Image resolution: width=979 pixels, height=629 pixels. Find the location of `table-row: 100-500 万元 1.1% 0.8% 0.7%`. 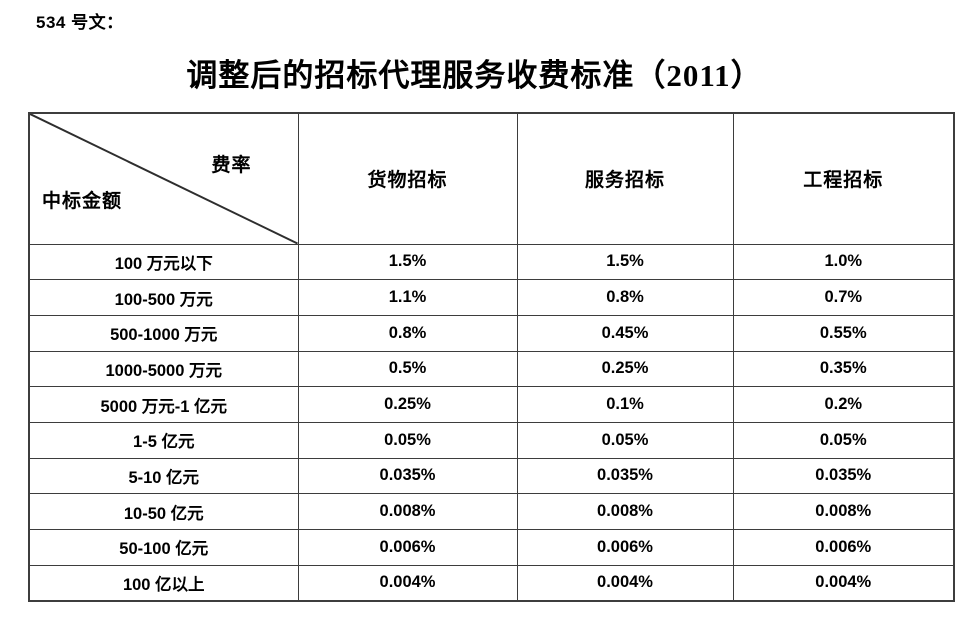

table-row: 100-500 万元 1.1% 0.8% 0.7% is located at coordinates (491, 297).